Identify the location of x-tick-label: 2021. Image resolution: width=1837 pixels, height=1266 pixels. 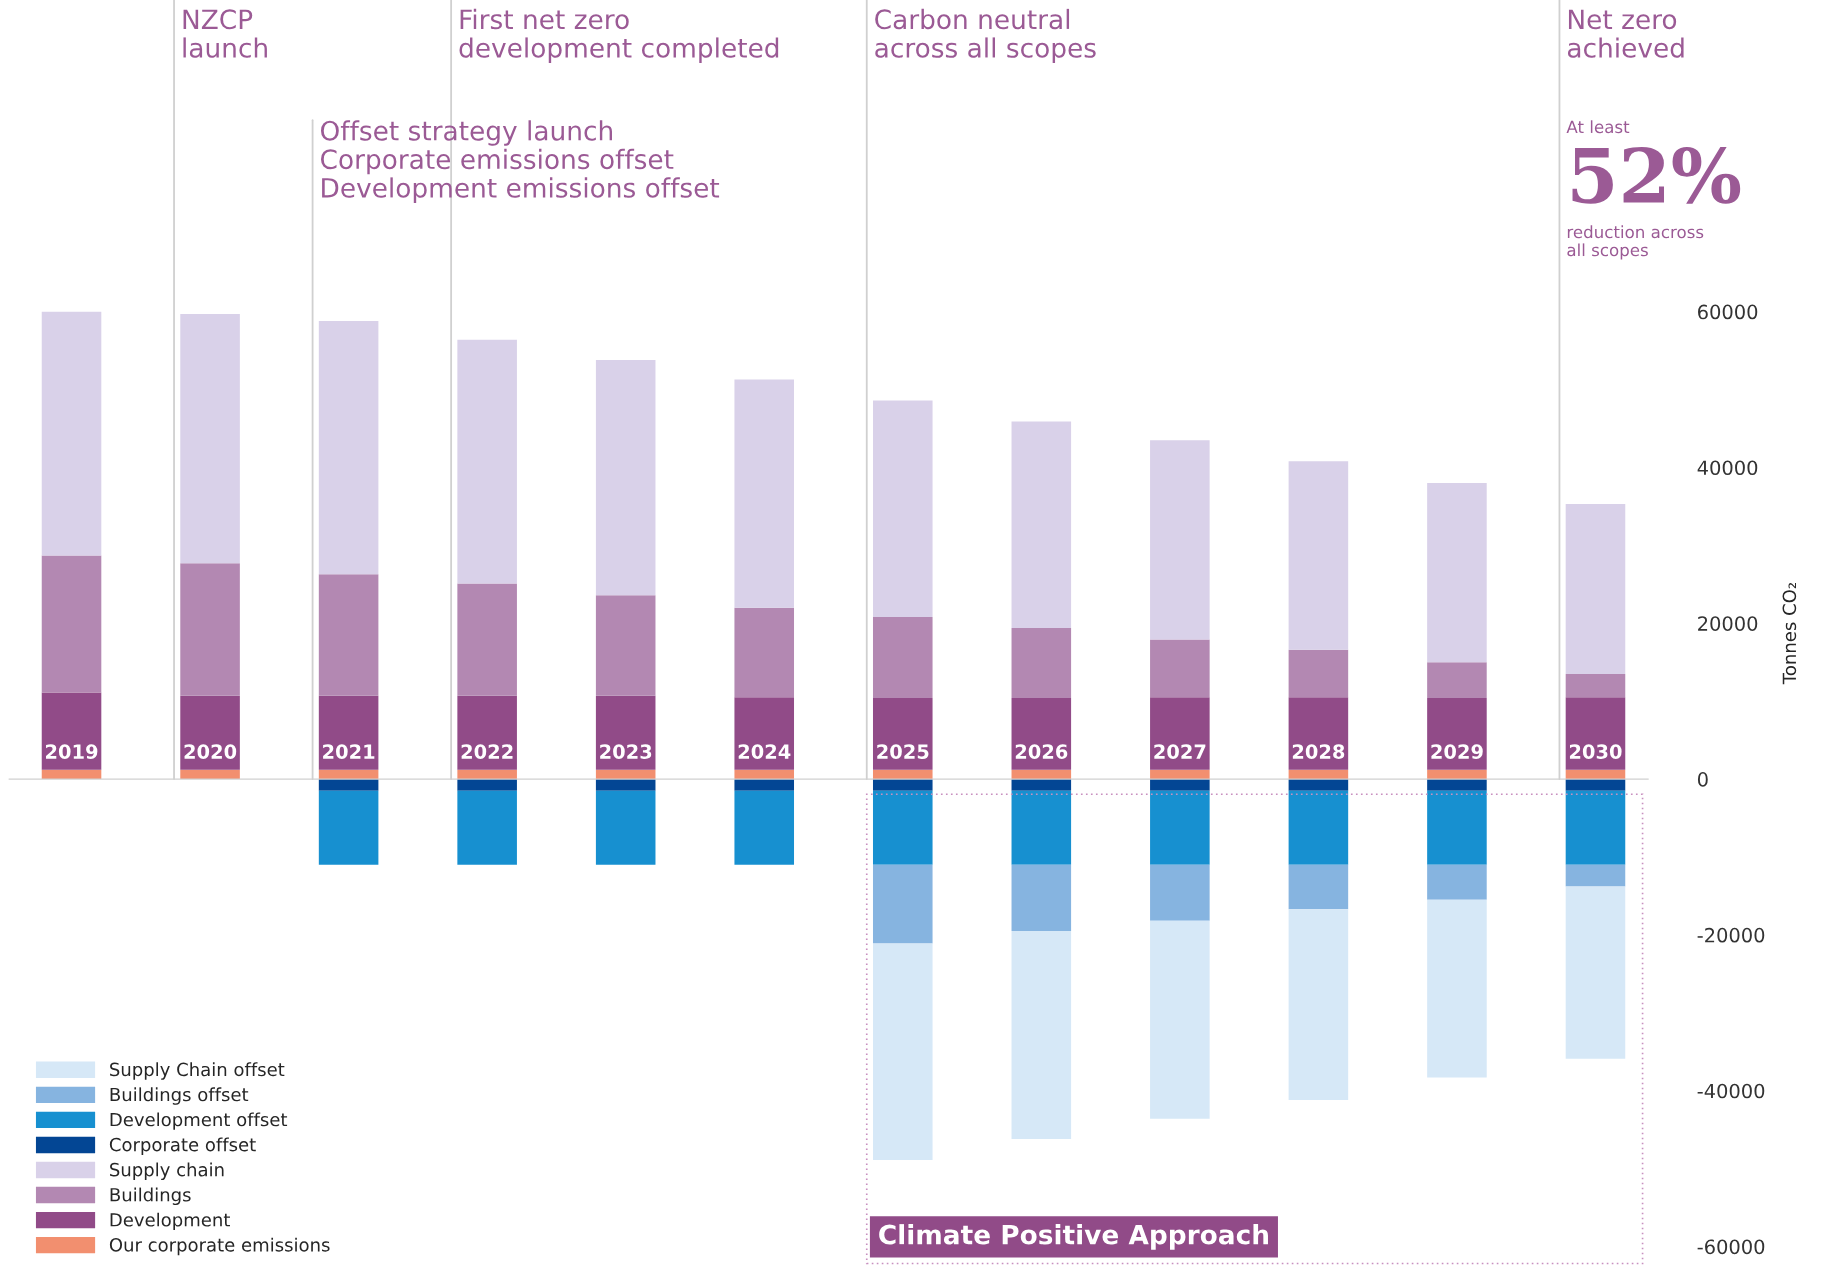
(349, 751).